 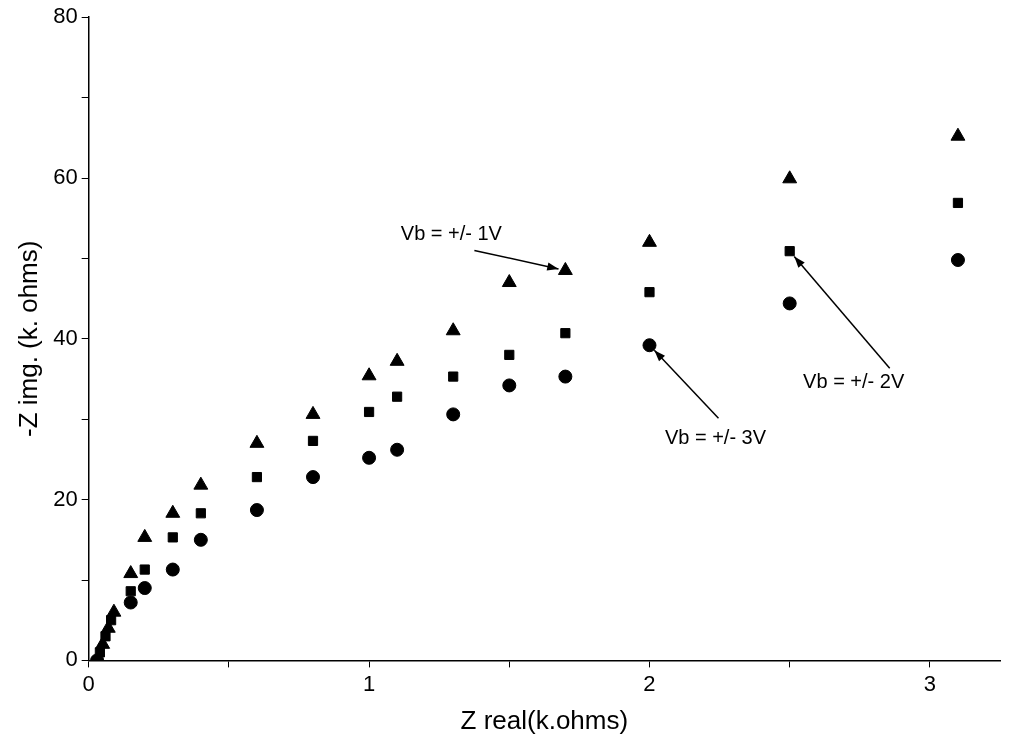 I want to click on y-tick-label: 40, so click(x=65, y=337).